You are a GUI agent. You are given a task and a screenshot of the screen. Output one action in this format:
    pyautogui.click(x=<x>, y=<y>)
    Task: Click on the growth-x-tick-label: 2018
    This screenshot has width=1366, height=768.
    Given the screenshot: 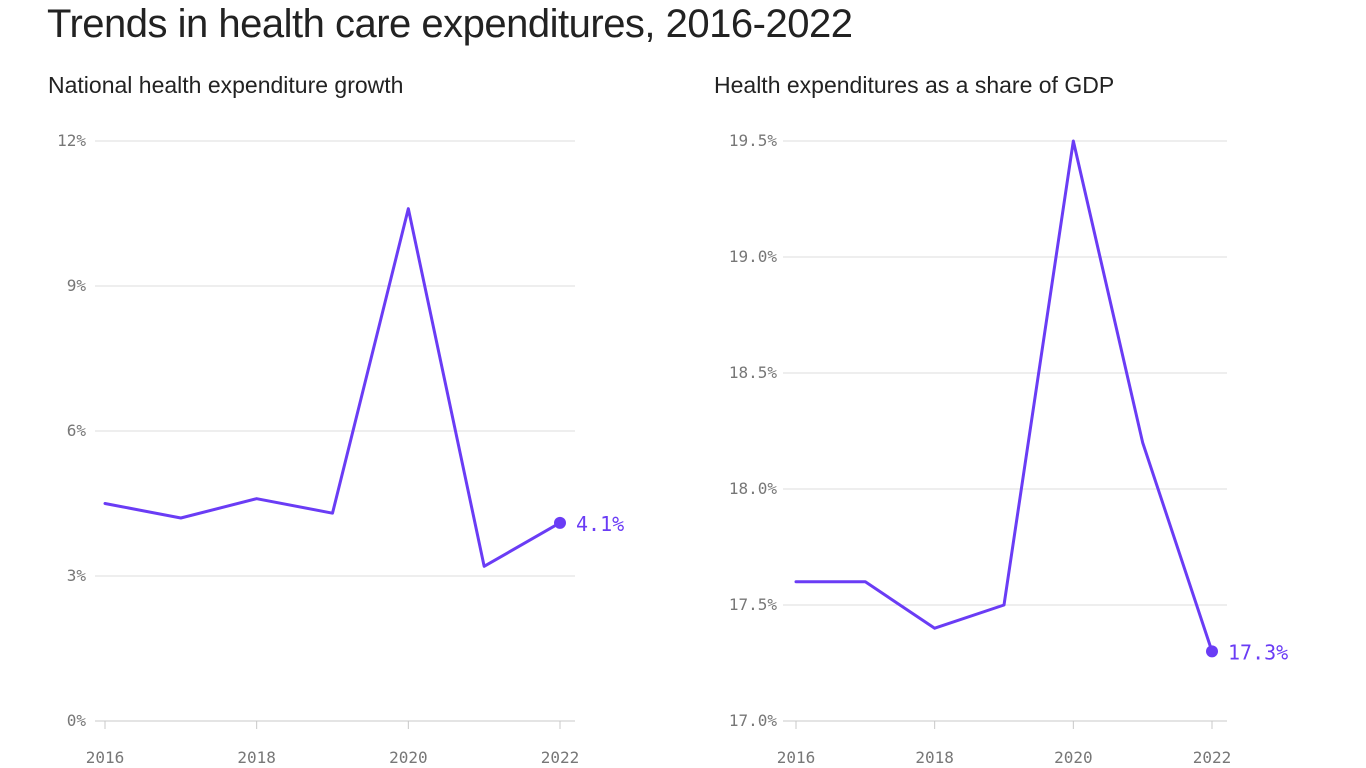 What is the action you would take?
    pyautogui.click(x=256, y=757)
    